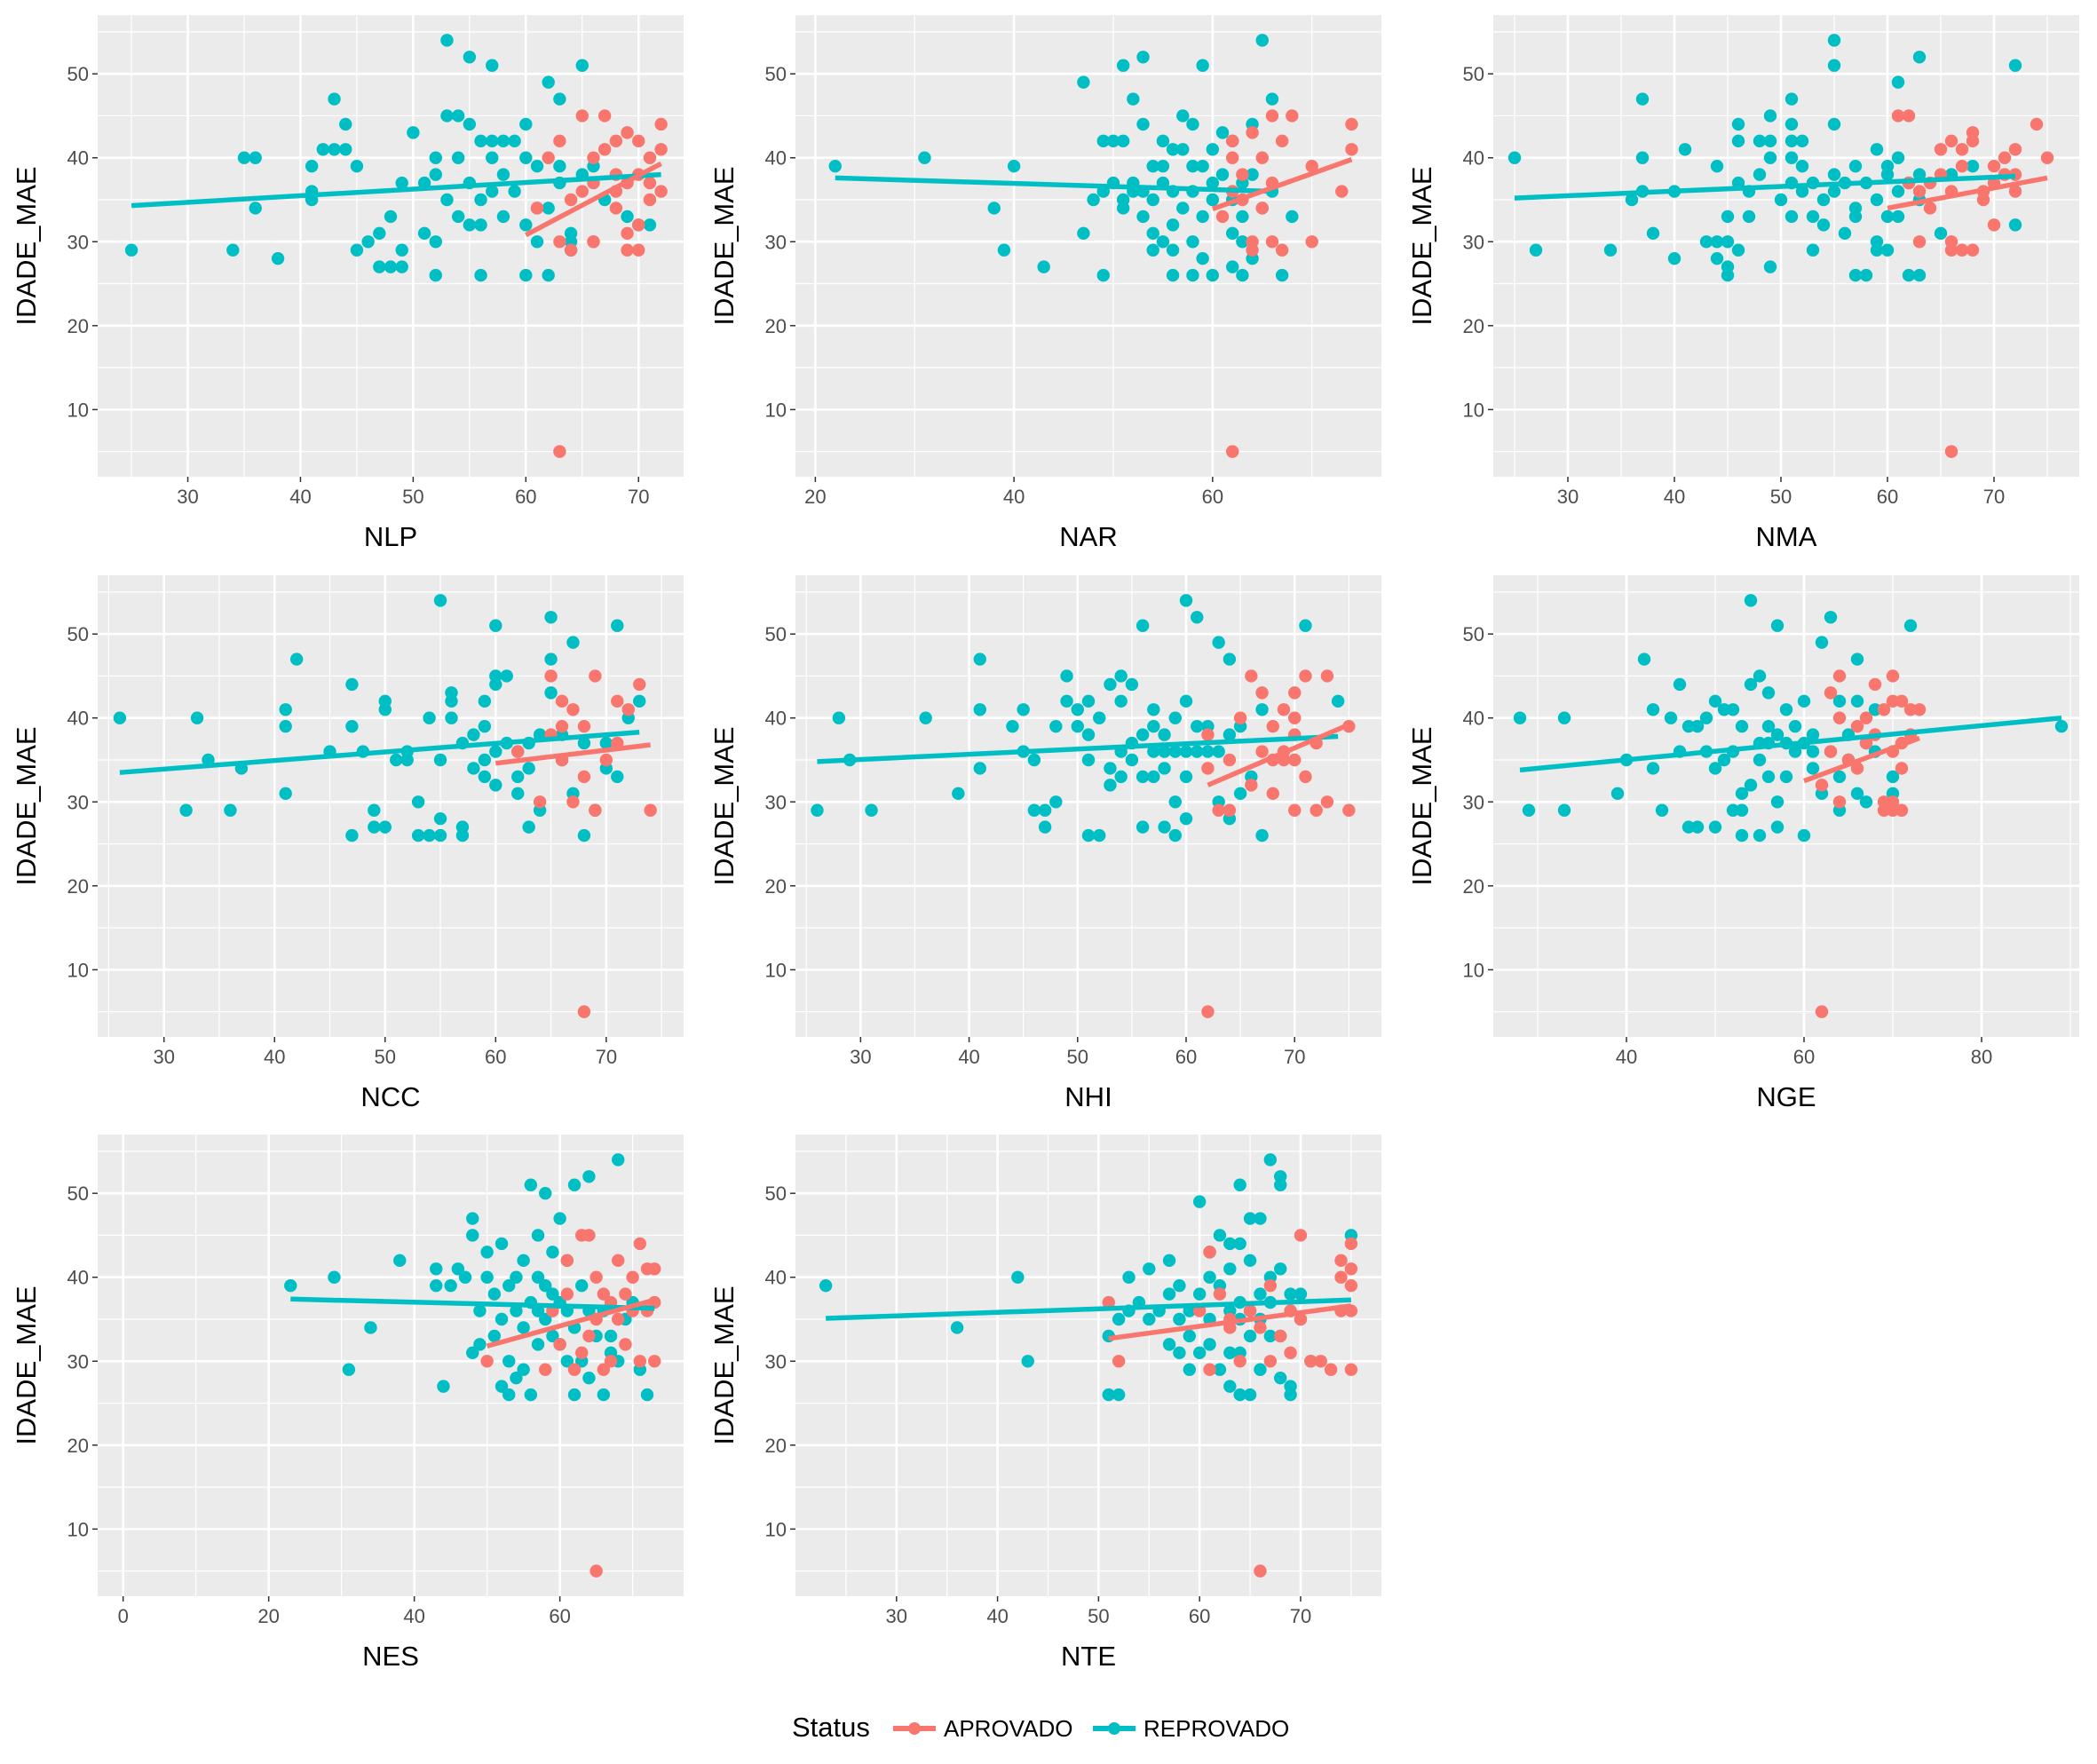 Image resolution: width=2097 pixels, height=1764 pixels. Describe the element at coordinates (78, 1446) in the screenshot. I see `y-tick-label: 20` at that location.